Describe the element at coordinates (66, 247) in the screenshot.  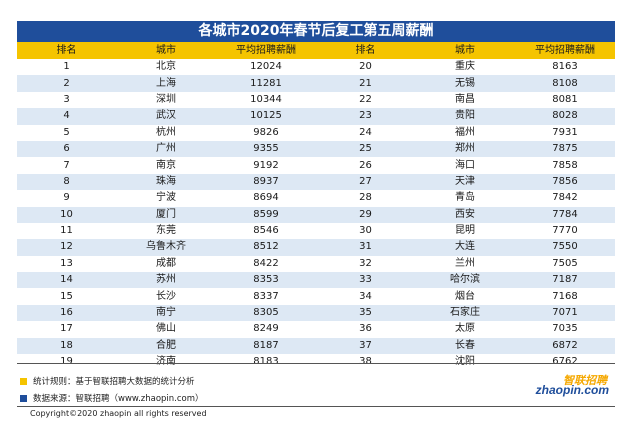
I see `cell-rank-left: 12` at that location.